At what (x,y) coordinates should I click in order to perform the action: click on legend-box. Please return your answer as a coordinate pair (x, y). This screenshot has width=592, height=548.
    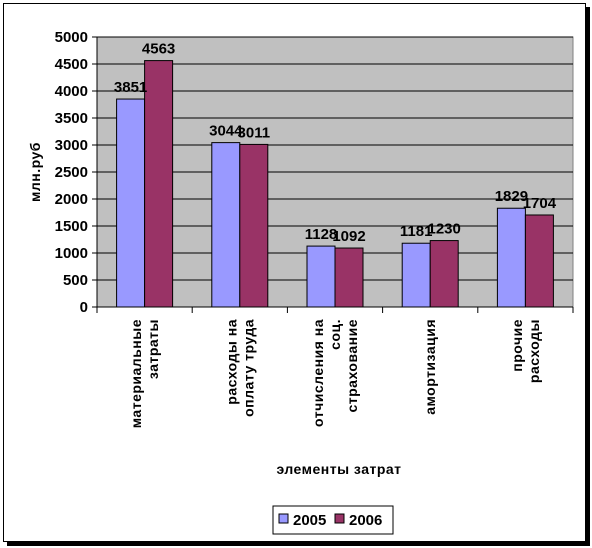
    Looking at the image, I should click on (333, 520).